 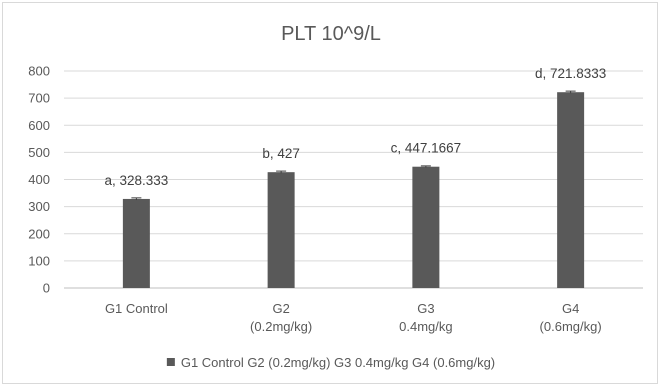 What do you see at coordinates (570, 73) in the screenshot?
I see `data-label: d, 721.8333` at bounding box center [570, 73].